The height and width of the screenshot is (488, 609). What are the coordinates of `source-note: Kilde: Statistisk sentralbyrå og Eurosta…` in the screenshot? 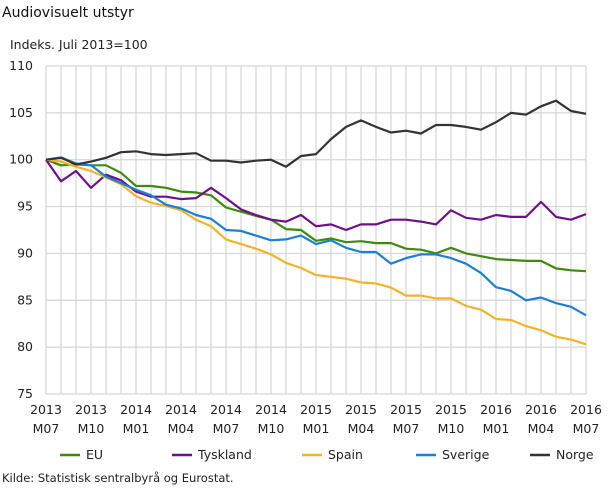 It's located at (118, 478).